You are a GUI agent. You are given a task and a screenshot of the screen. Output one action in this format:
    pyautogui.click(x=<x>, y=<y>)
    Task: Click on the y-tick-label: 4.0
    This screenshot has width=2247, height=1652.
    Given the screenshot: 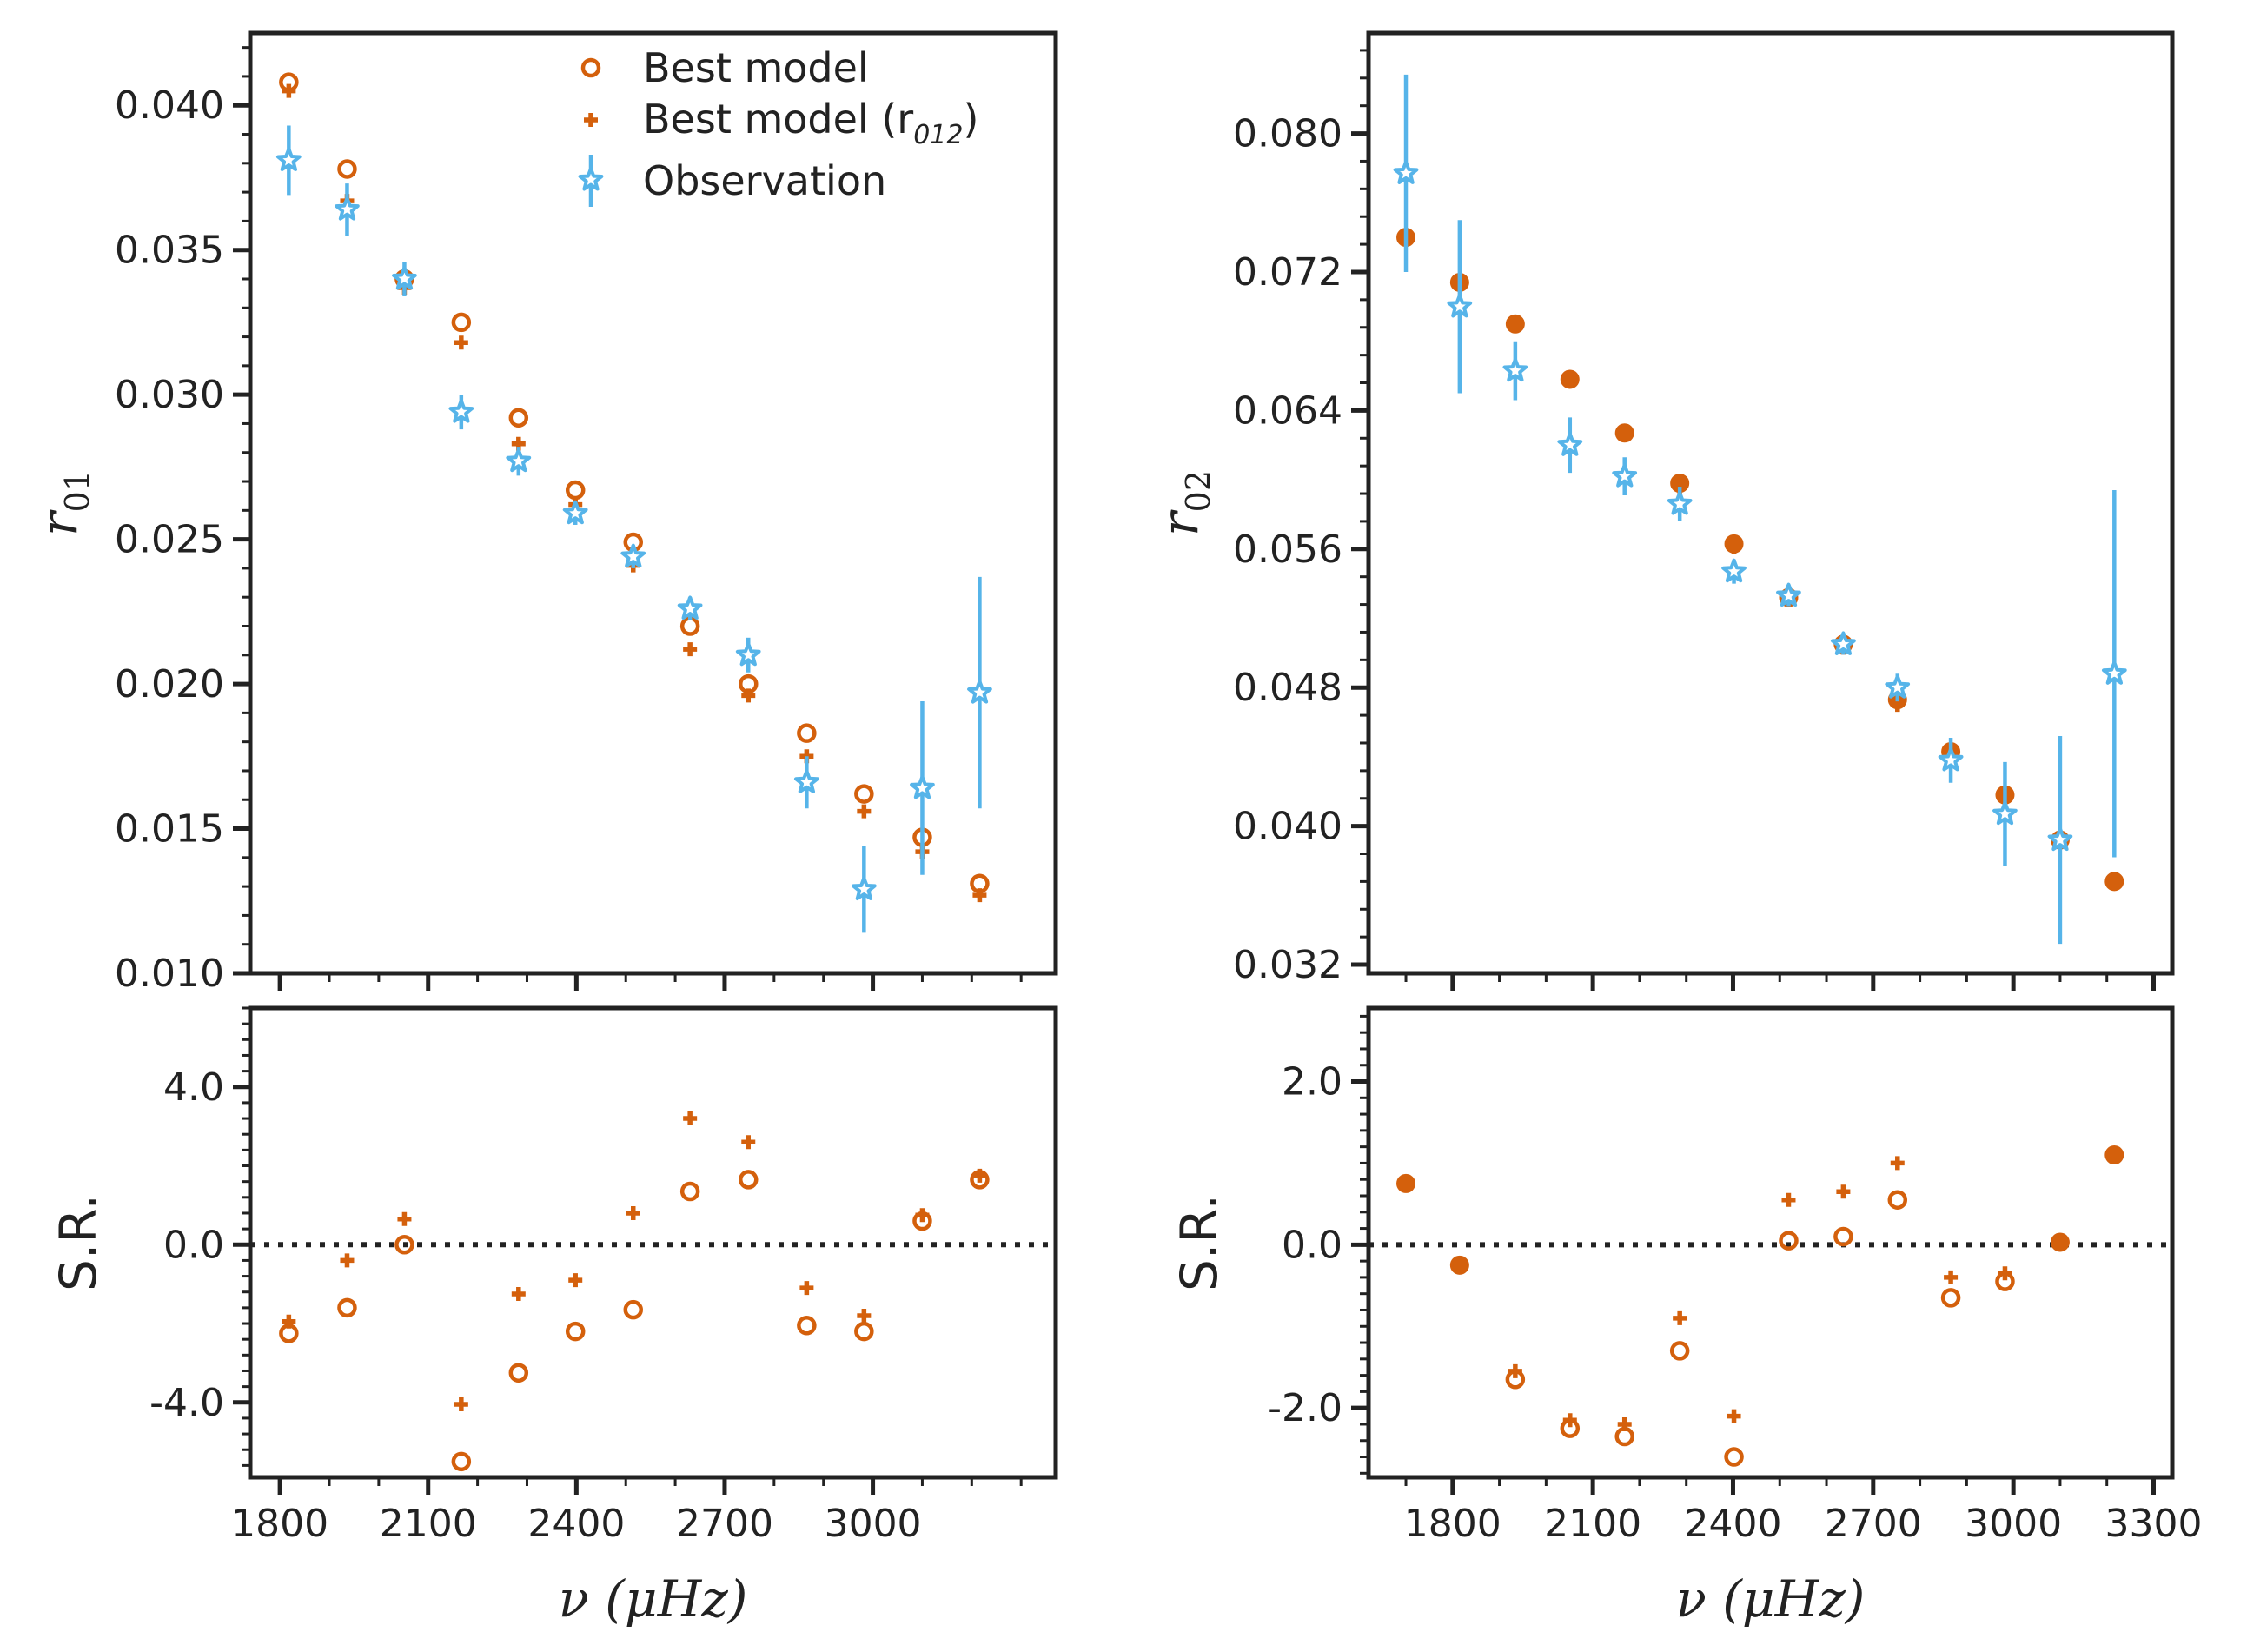 What is the action you would take?
    pyautogui.click(x=193, y=1087)
    